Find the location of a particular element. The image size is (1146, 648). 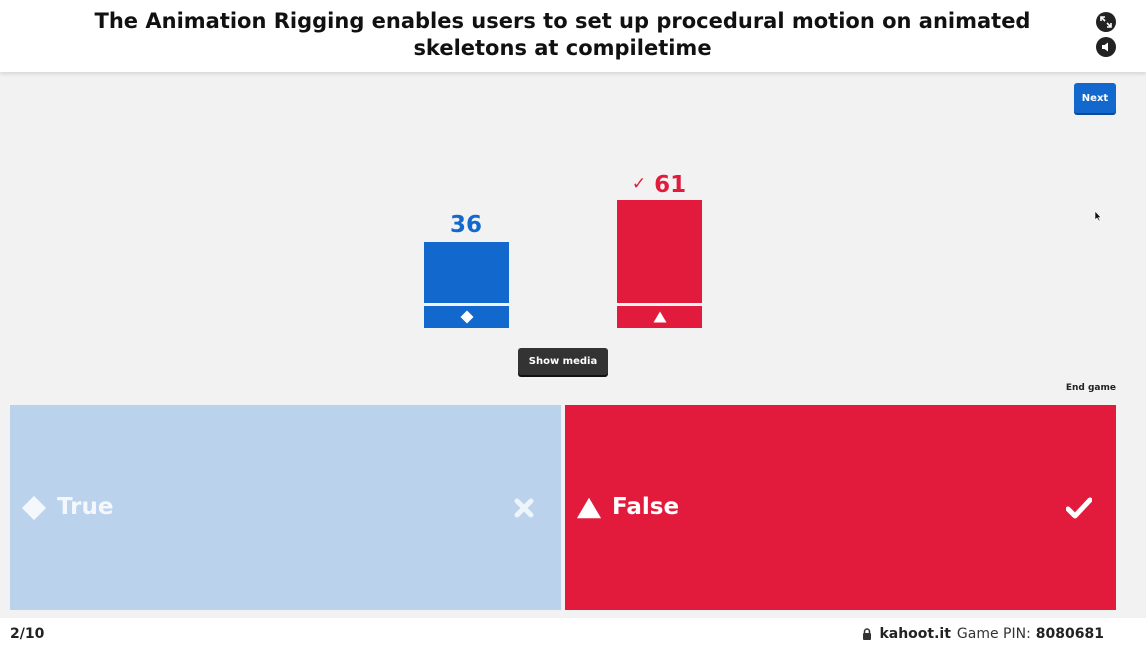

result-bar-footer-false is located at coordinates (659, 317).